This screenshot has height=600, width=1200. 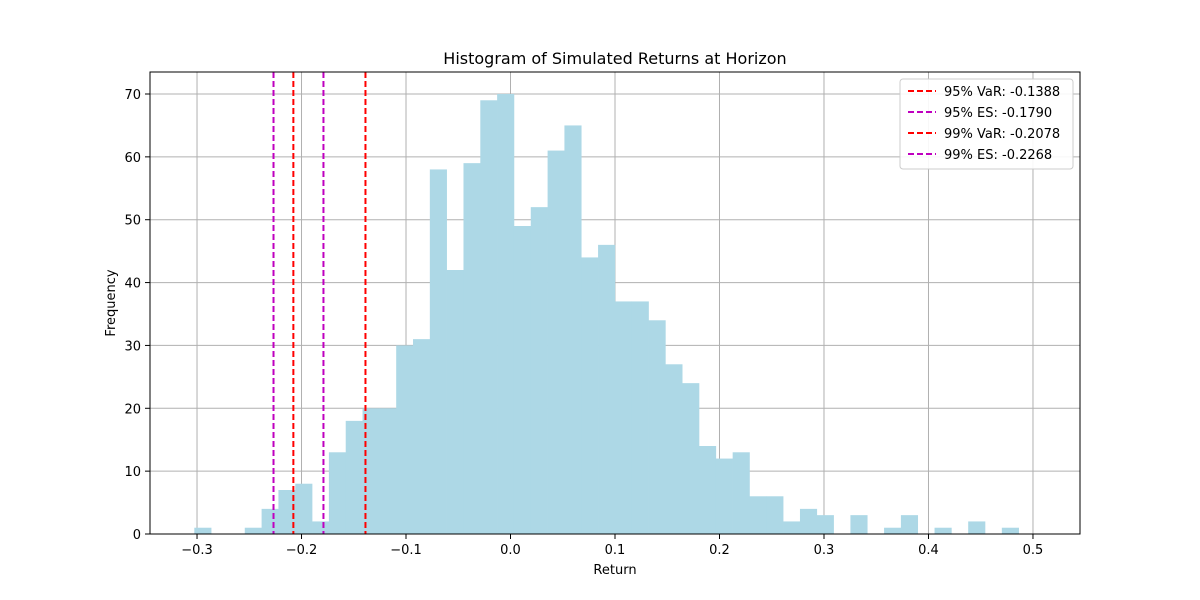 I want to click on x-tick-label: 0.2, so click(x=719, y=550).